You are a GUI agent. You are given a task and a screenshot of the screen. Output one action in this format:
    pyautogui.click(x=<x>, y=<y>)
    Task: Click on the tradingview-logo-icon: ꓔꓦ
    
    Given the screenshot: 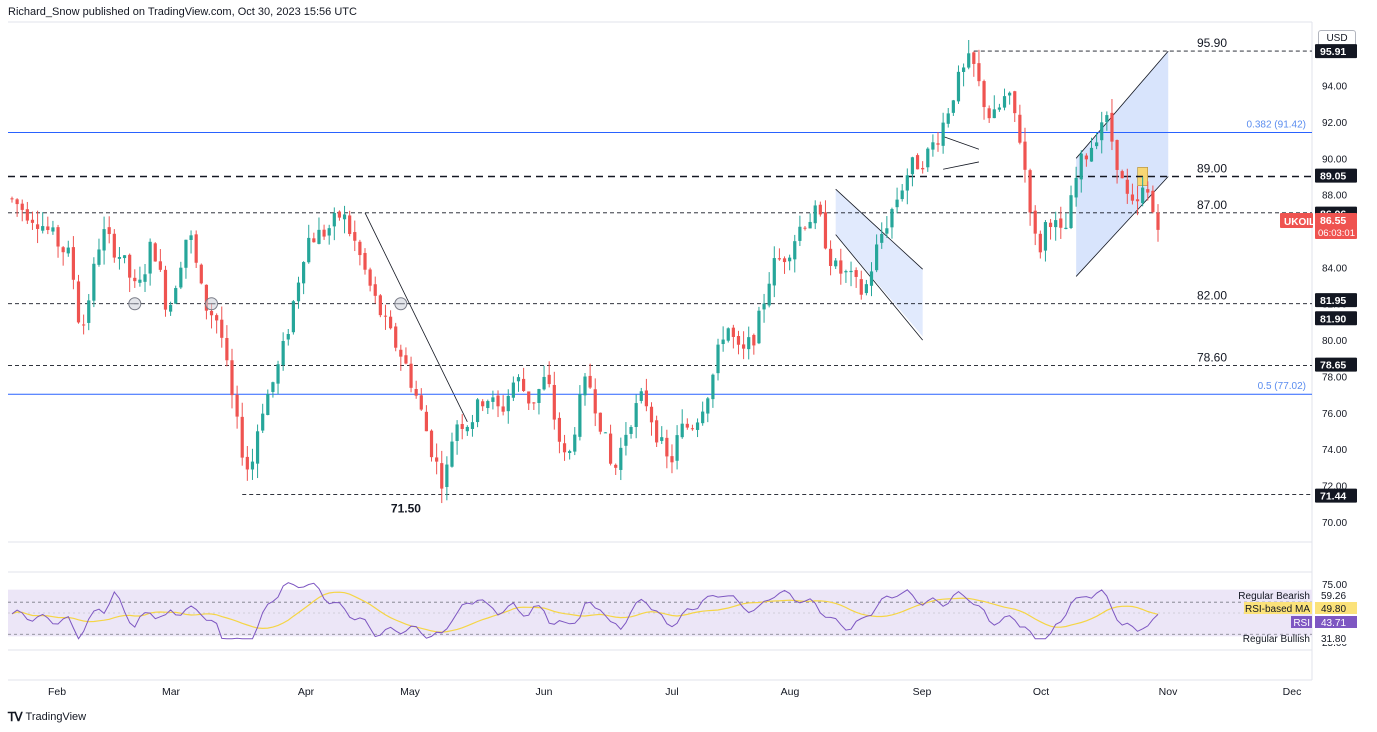 What is the action you would take?
    pyautogui.click(x=15, y=717)
    